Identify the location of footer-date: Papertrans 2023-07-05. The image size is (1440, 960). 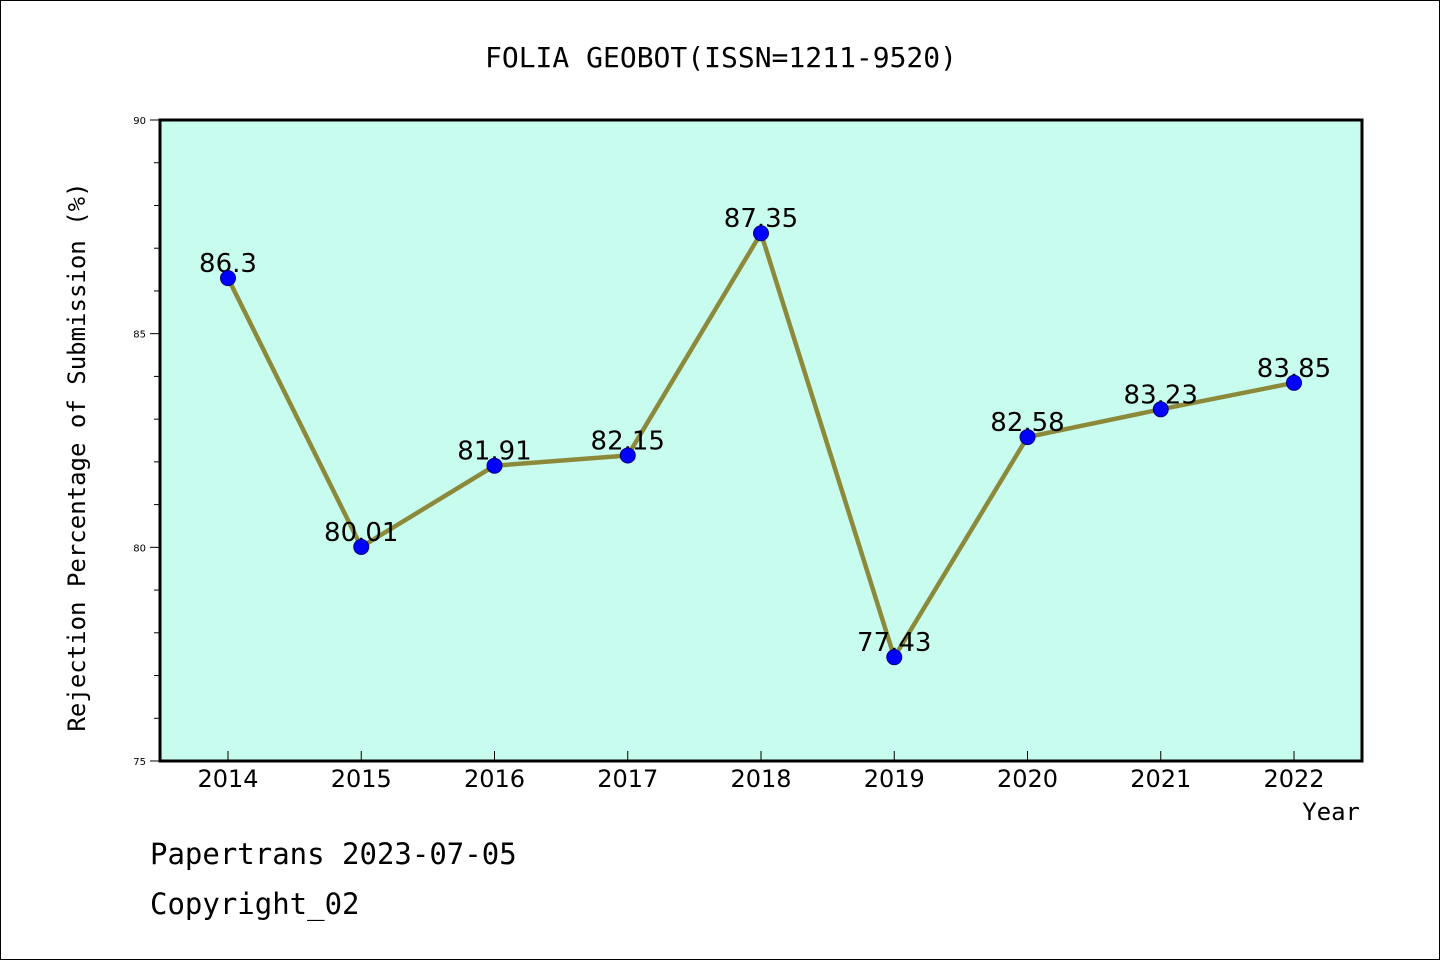
(333, 854).